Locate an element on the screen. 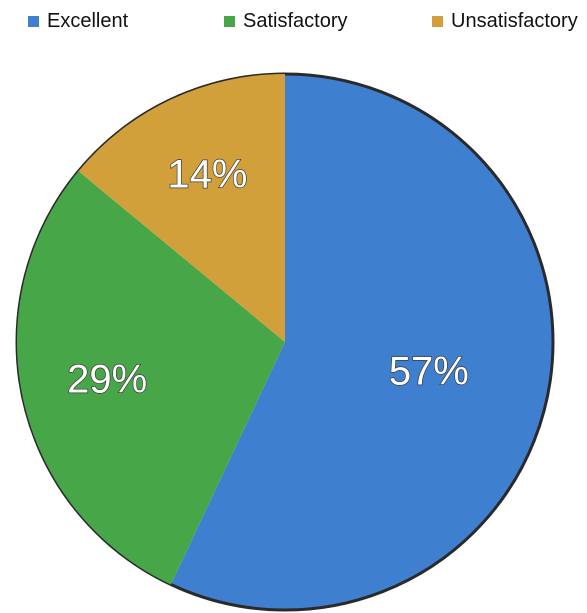 The width and height of the screenshot is (587, 613). legend-item-unsatisfactory: Unsatisfactory is located at coordinates (505, 21).